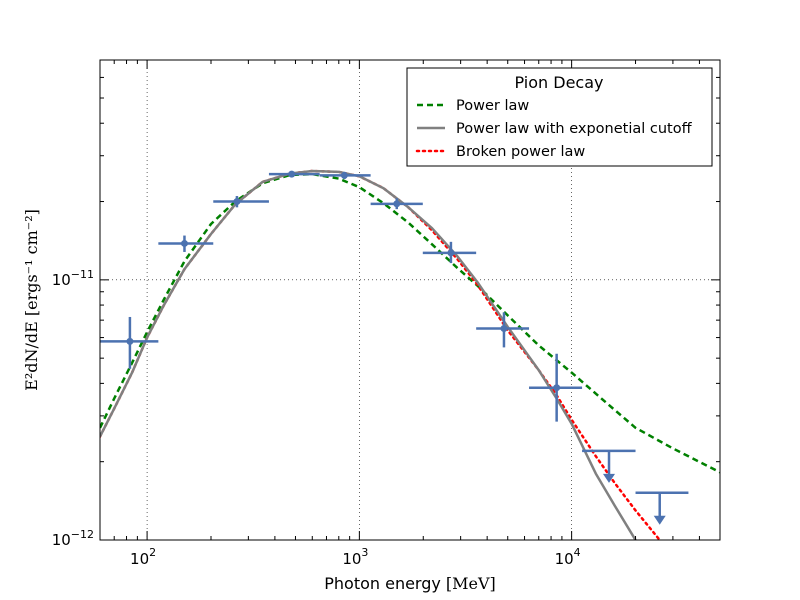 The height and width of the screenshot is (600, 800). What do you see at coordinates (492, 106) in the screenshot?
I see `legend-label-power-law: Power law` at bounding box center [492, 106].